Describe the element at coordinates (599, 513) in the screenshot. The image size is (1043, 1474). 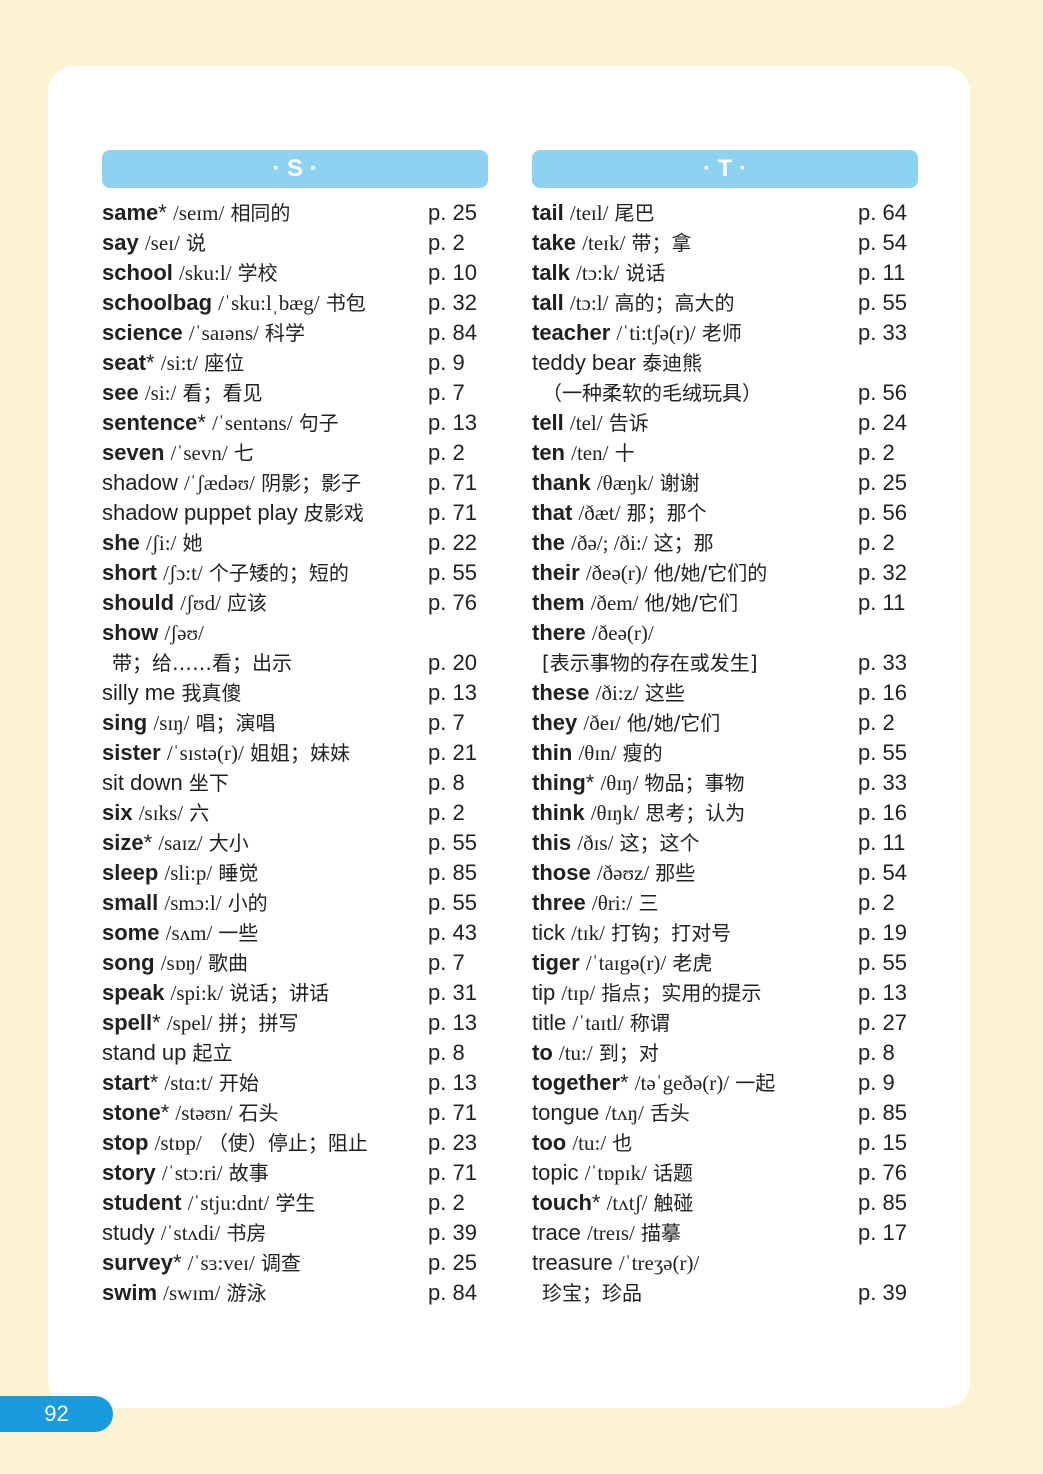
I see `entry-phonetic: /ðæt/` at that location.